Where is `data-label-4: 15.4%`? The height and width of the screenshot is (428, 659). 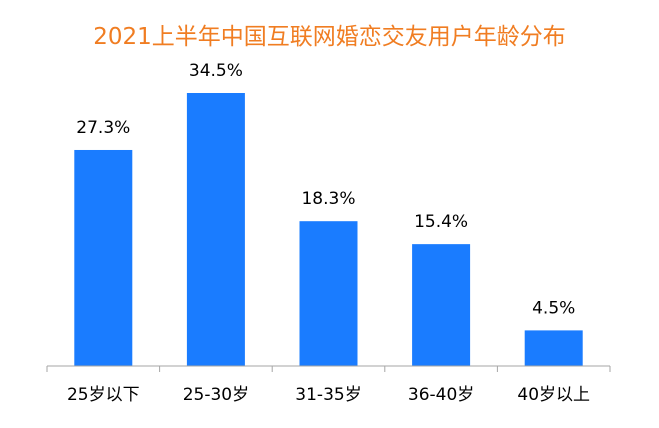 data-label-4: 15.4% is located at coordinates (441, 222).